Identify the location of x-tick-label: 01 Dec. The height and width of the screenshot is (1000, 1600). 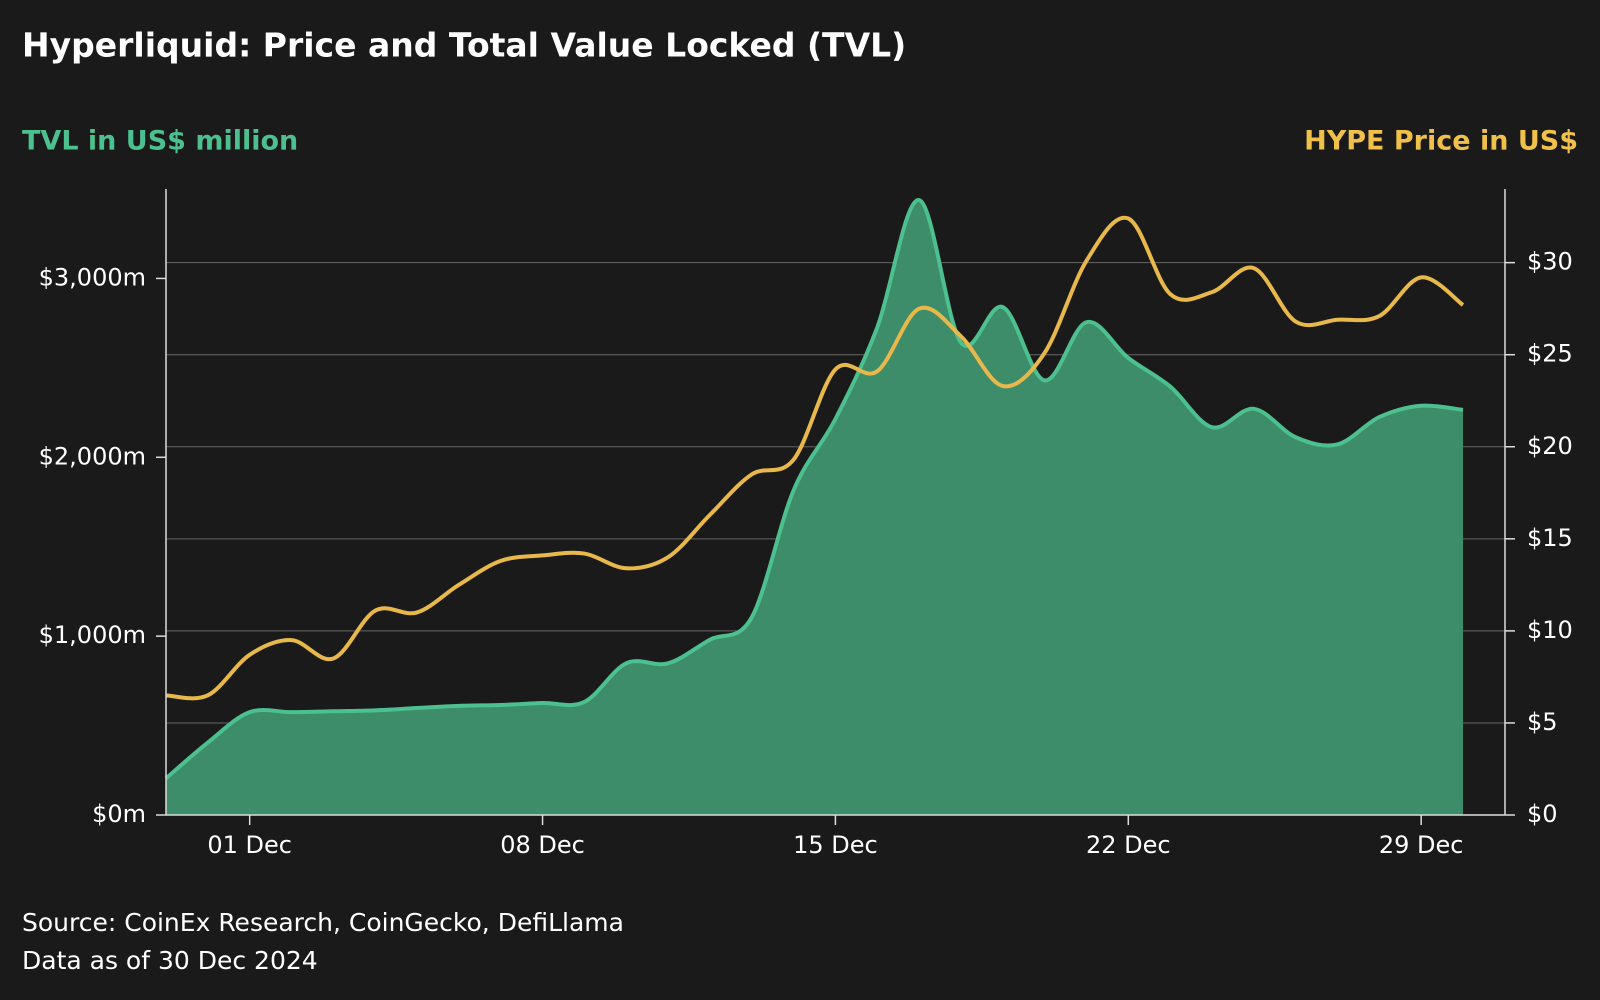
(249, 845).